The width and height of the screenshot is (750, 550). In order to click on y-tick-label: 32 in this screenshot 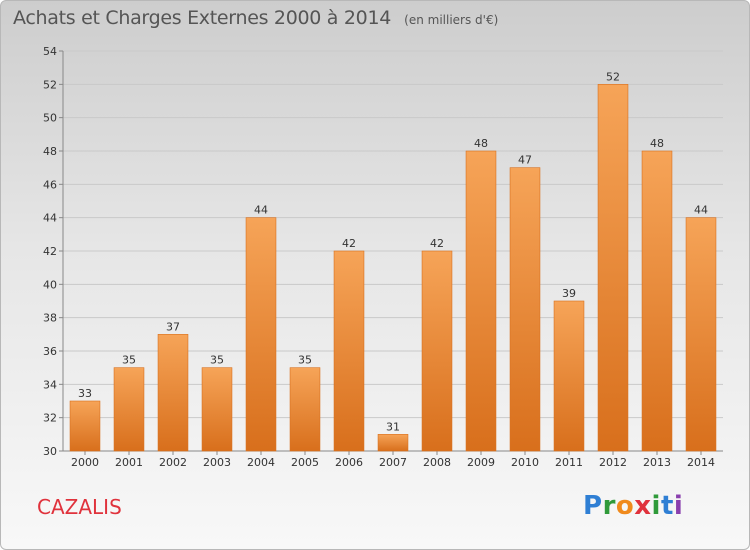, I will do `click(50, 418)`.